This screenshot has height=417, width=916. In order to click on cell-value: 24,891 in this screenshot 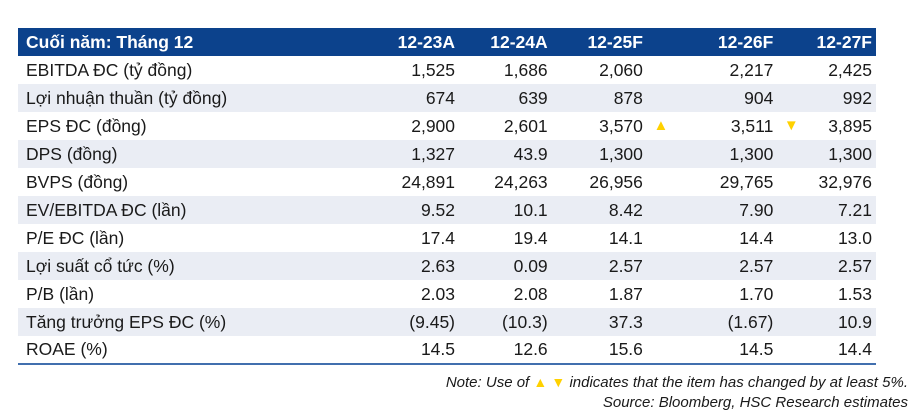, I will do `click(428, 181)`.